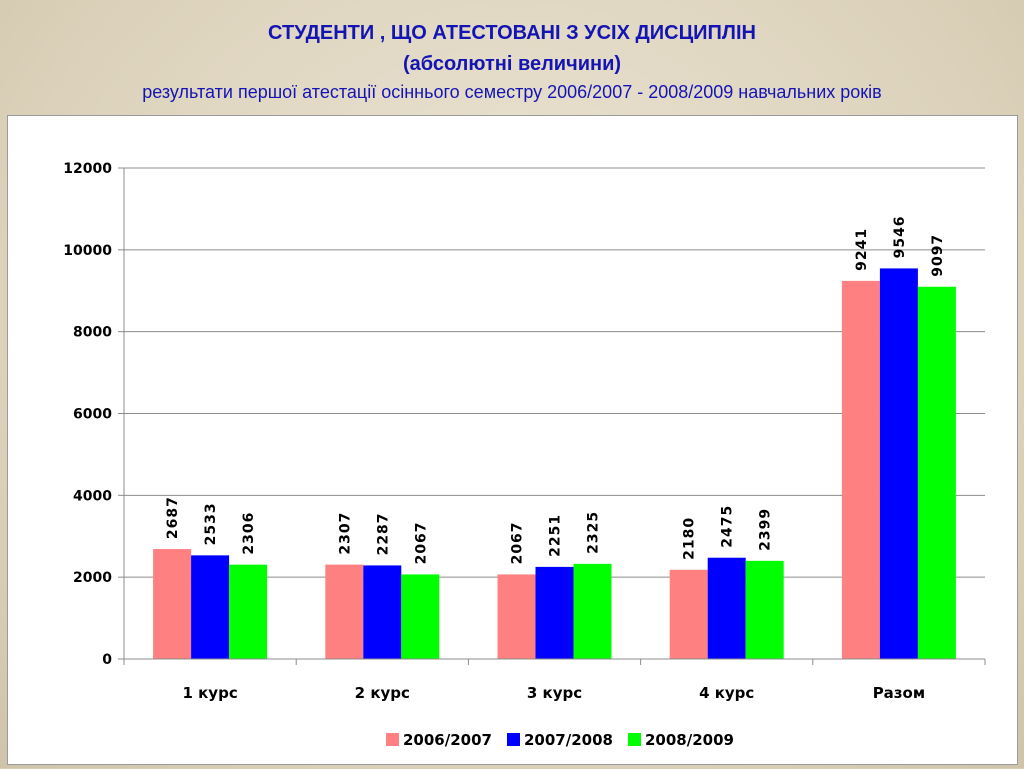 This screenshot has height=769, width=1024. I want to click on data-label: 2533, so click(211, 523).